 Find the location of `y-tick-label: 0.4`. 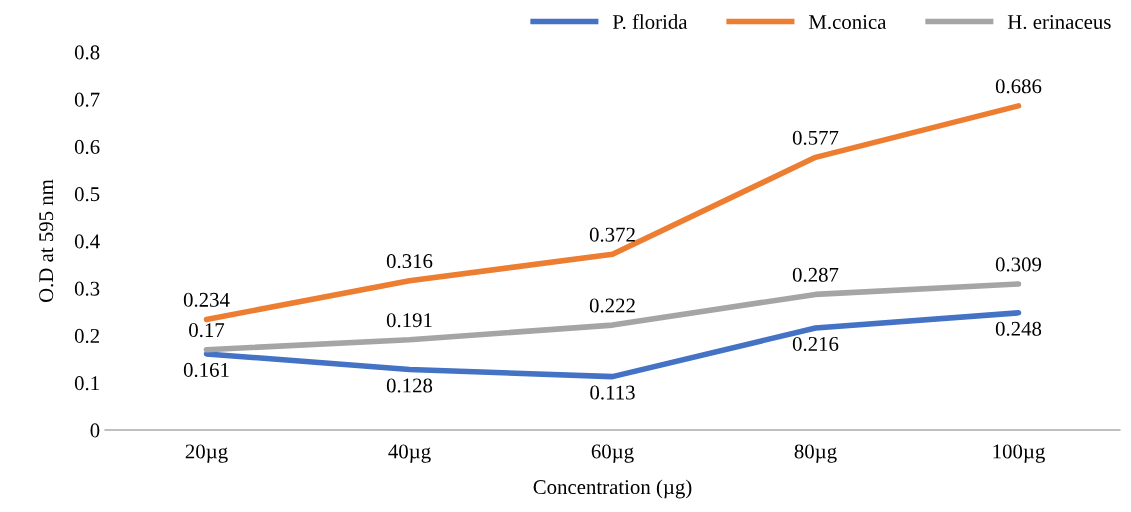

y-tick-label: 0.4 is located at coordinates (87, 241).